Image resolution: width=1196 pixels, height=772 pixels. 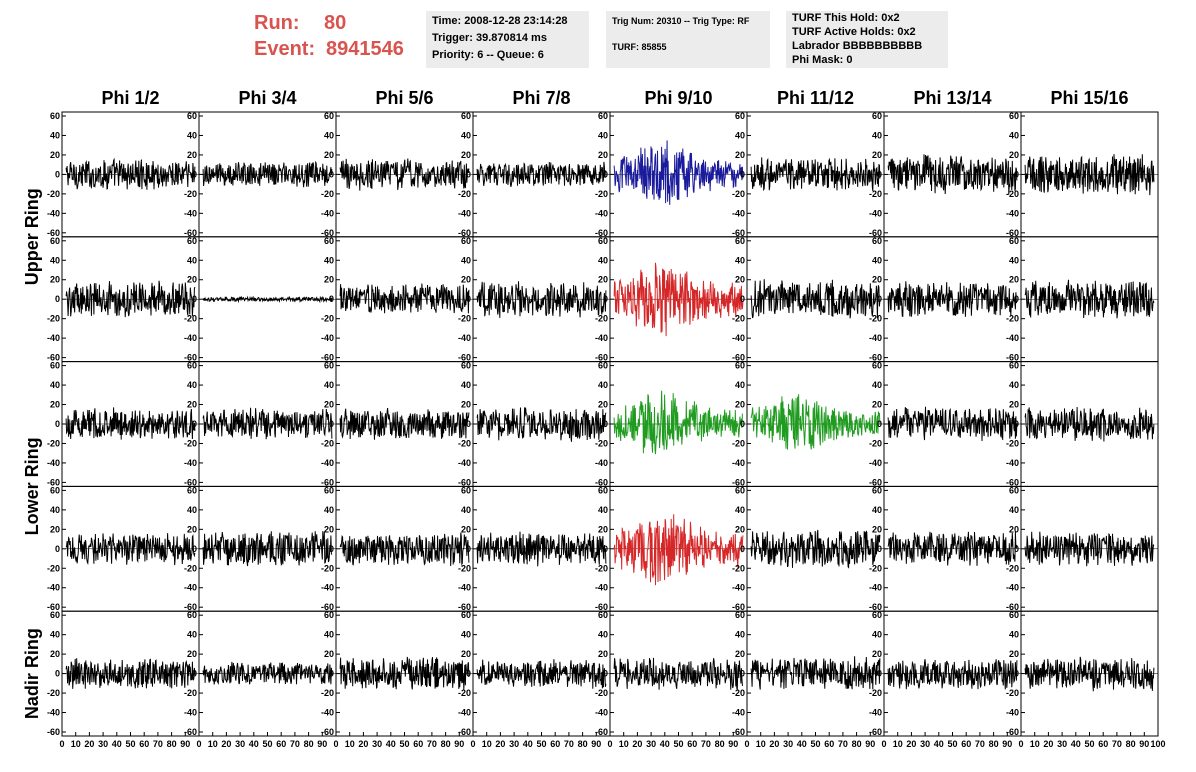 I want to click on x-tick-label: 20, so click(x=1048, y=744).